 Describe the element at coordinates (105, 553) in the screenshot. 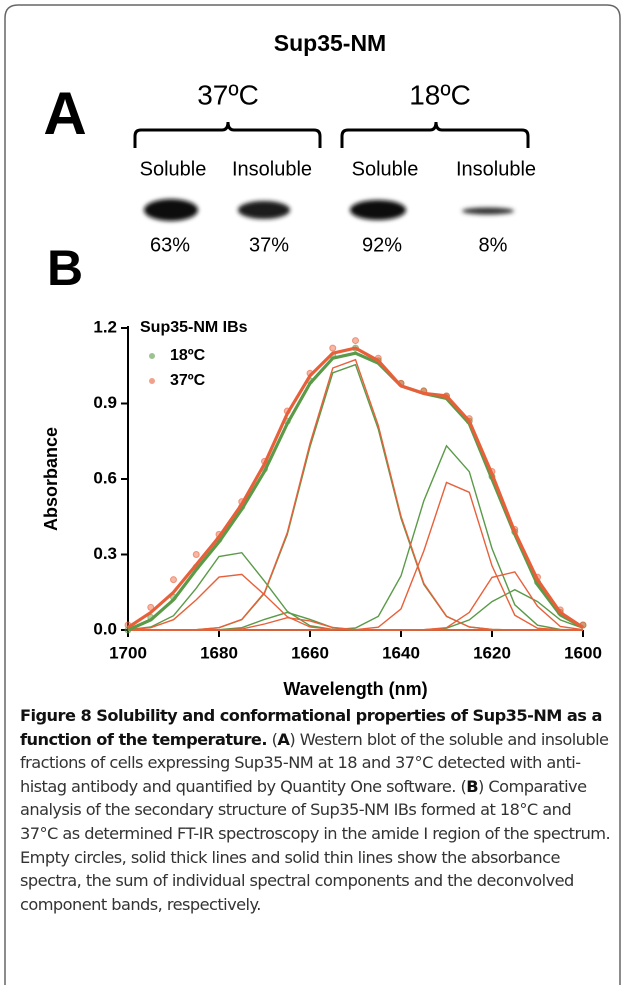

I see `y-tick-label: 0.3` at that location.